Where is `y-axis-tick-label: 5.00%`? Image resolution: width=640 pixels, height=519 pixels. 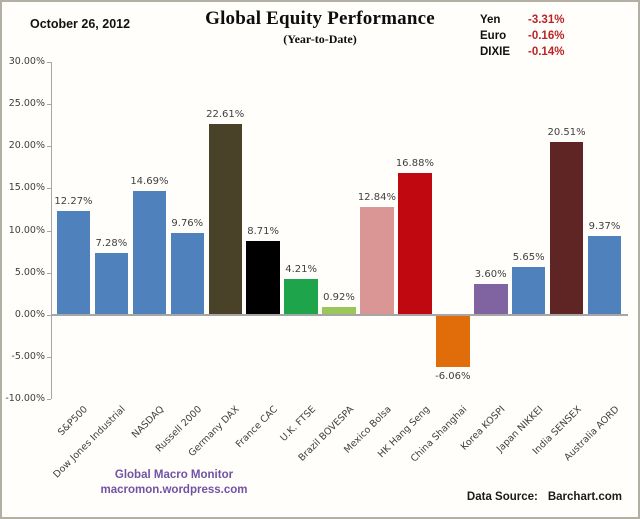
y-axis-tick-label: 5.00% is located at coordinates (29, 272).